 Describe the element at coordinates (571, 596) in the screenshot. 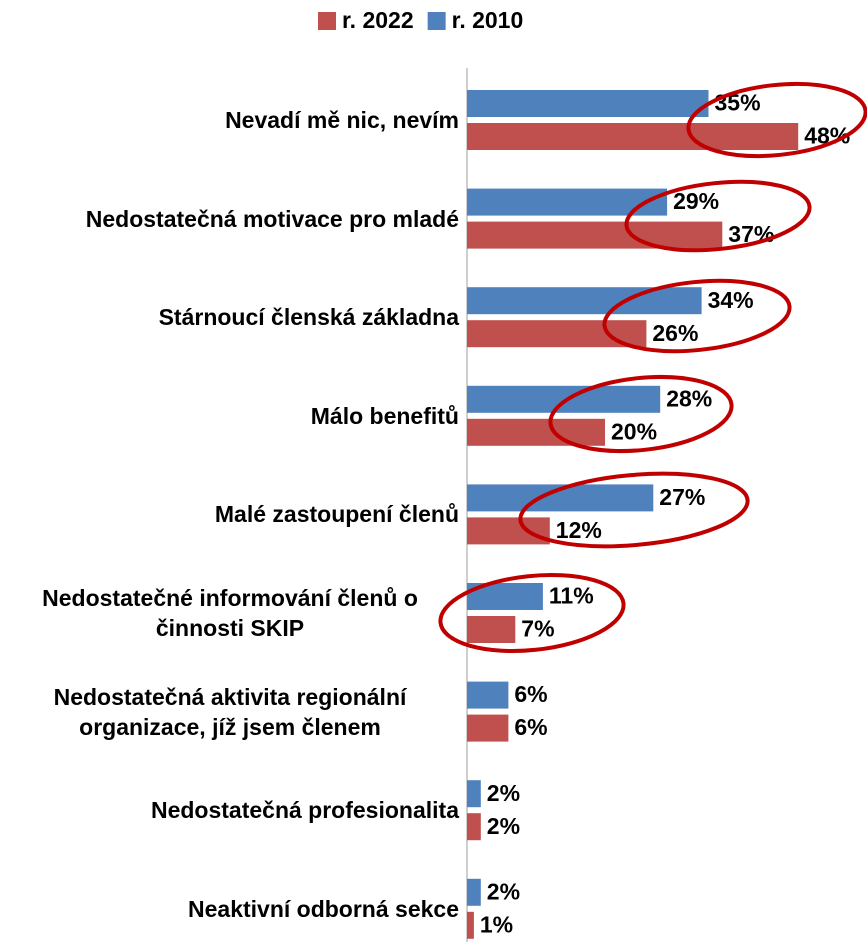

I see `data-label: 11%` at that location.